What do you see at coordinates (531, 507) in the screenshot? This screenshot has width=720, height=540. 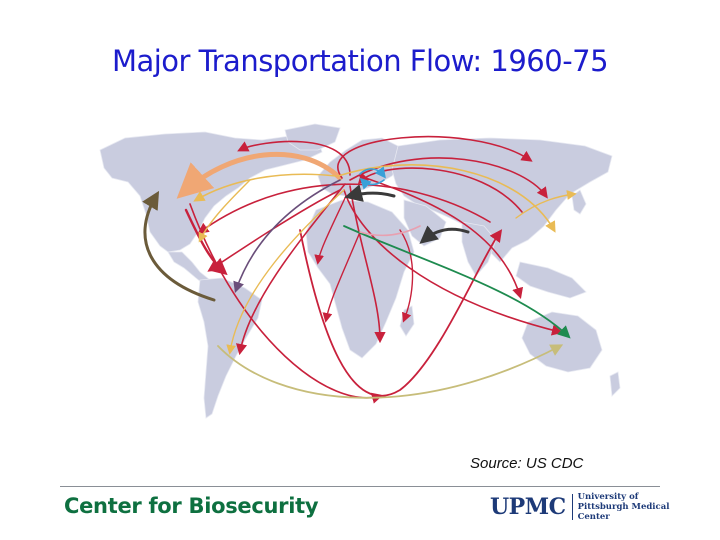 I see `upmc-logo-wordmark: UPMC` at bounding box center [531, 507].